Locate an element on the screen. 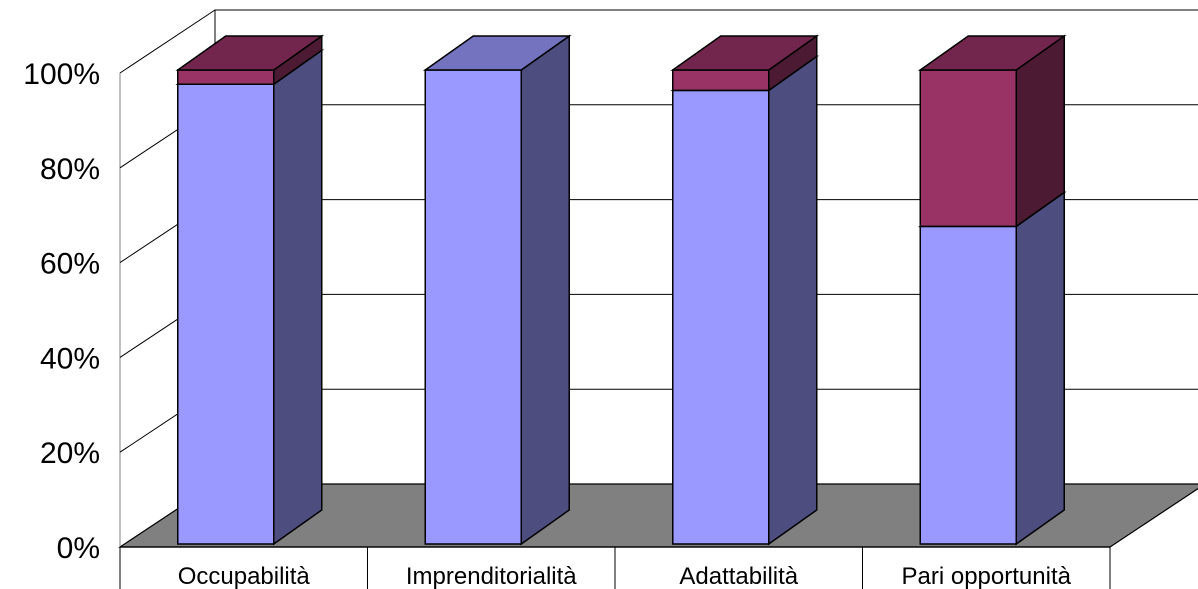  y-tick-label: 20% is located at coordinates (70, 453).